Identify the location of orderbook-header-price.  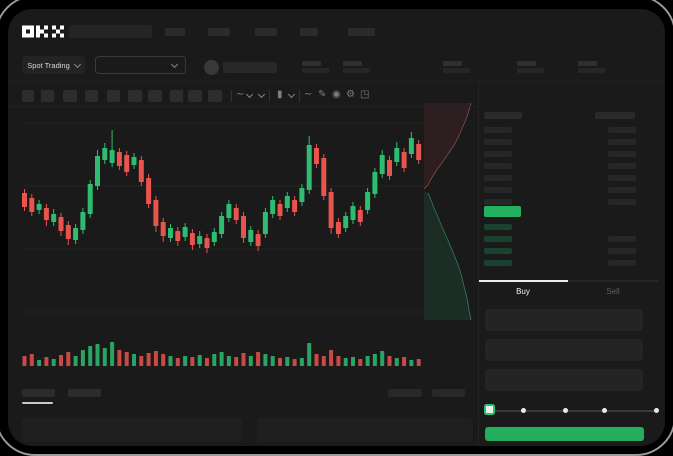
(503, 115).